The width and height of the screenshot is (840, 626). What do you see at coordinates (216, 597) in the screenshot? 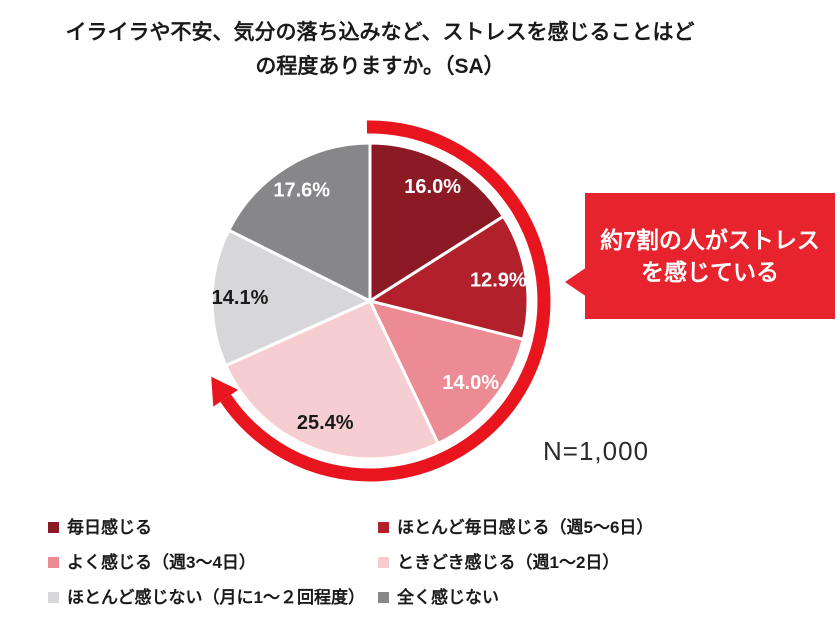
I see `legend-label: ほとんど感じない（月に1～２回程度）` at bounding box center [216, 597].